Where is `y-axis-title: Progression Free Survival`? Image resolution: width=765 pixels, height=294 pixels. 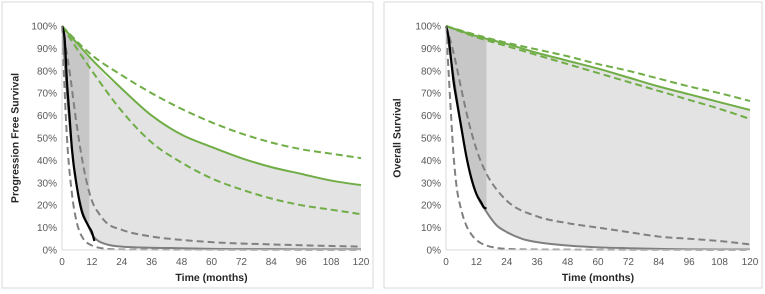 y-axis-title: Progression Free Survival is located at coordinates (16, 138).